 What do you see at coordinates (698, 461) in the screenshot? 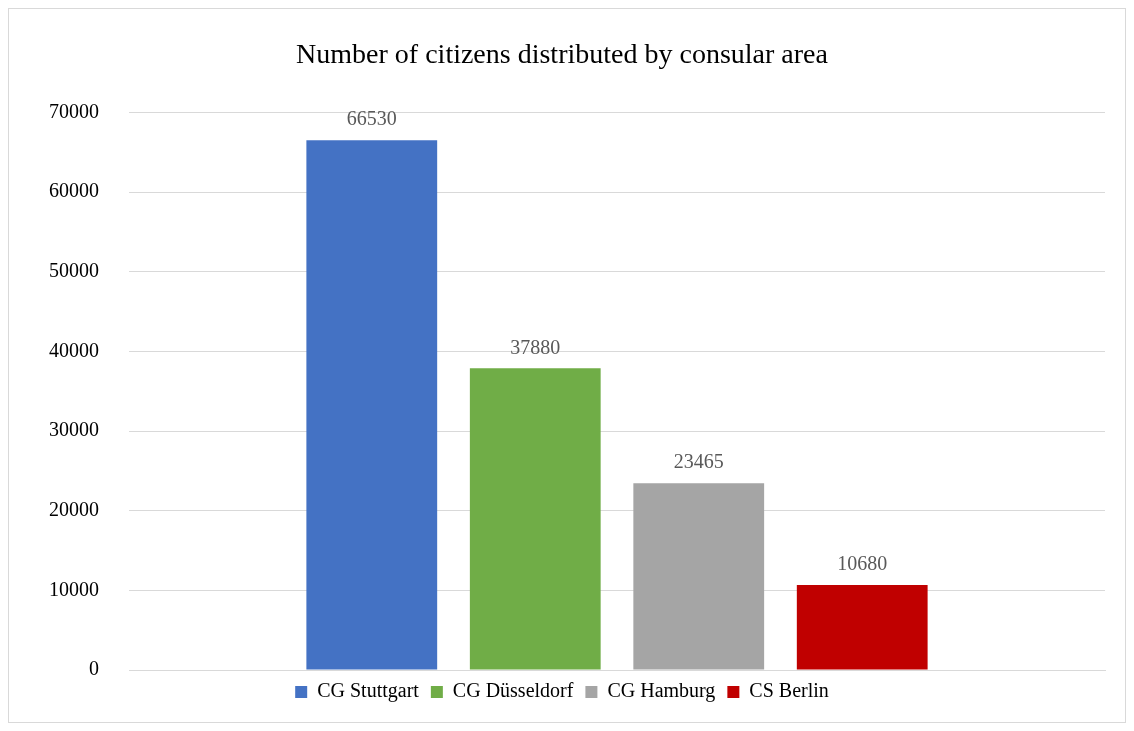
I see `data-label: 23465` at bounding box center [698, 461].